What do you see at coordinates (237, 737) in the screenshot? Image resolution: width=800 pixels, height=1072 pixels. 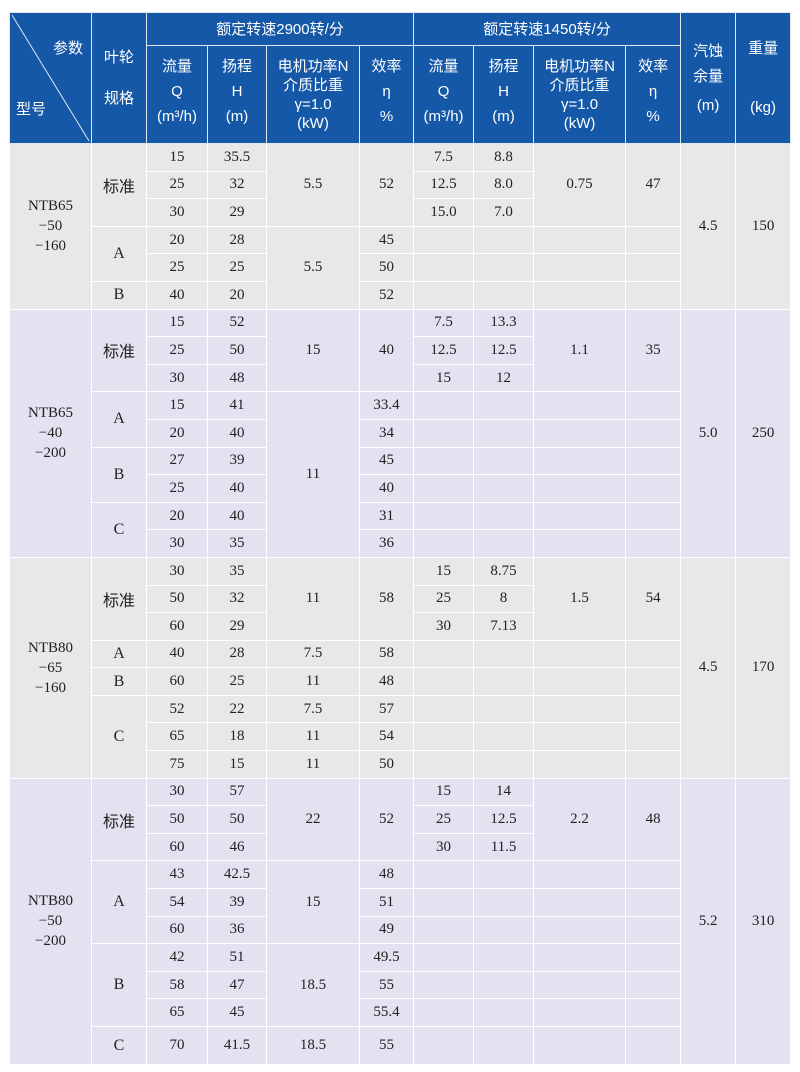 I see `head-2900-cell: 18` at bounding box center [237, 737].